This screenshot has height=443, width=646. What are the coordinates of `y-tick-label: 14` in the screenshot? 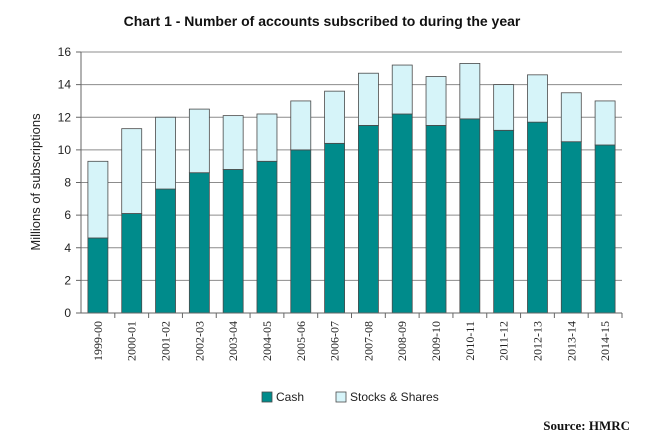 It's located at (65, 85).